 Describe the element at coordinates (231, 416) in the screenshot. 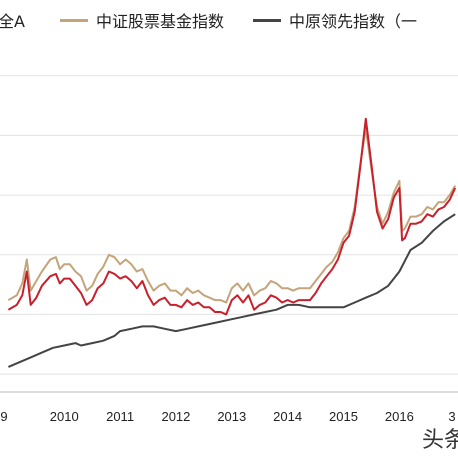

I see `x-tick-label-4: 2013` at that location.